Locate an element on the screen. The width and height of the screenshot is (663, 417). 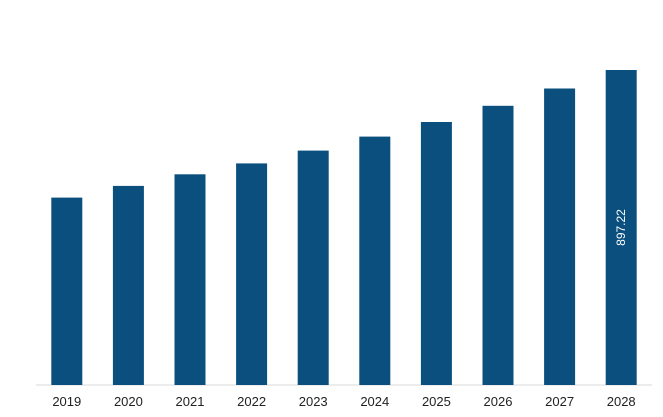
bar-2019 is located at coordinates (67, 291).